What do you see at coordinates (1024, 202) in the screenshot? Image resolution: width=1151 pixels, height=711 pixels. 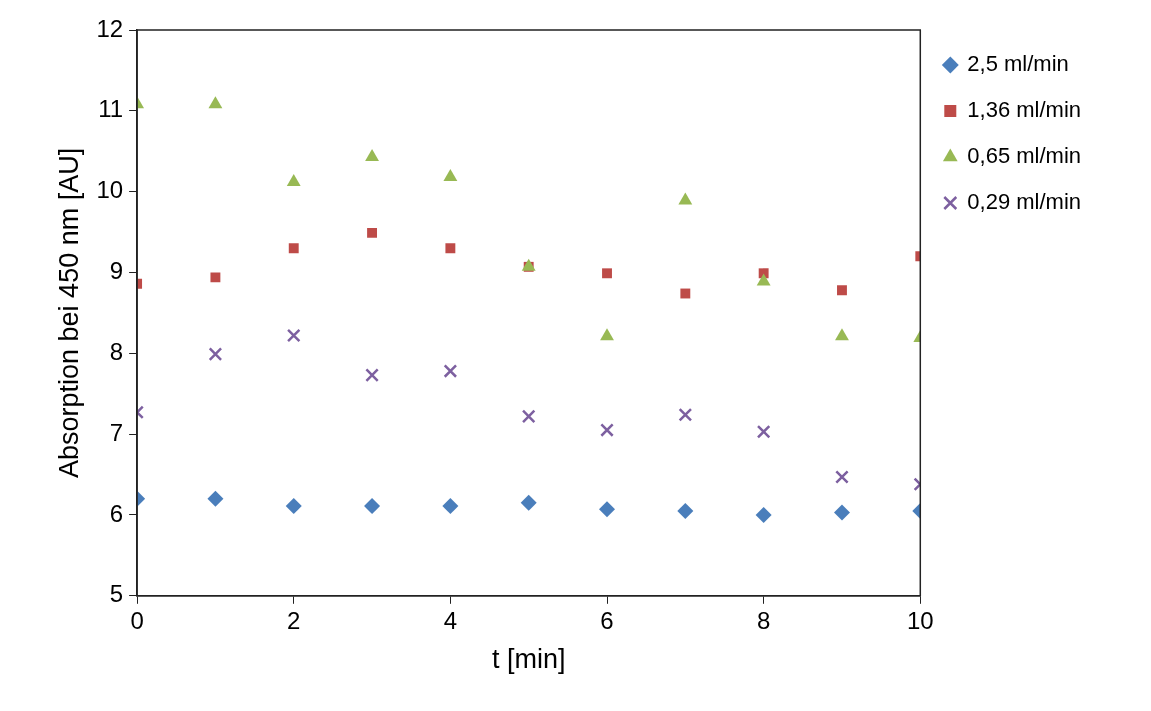 I see `legend-label: 0,29 ml/min` at bounding box center [1024, 202].